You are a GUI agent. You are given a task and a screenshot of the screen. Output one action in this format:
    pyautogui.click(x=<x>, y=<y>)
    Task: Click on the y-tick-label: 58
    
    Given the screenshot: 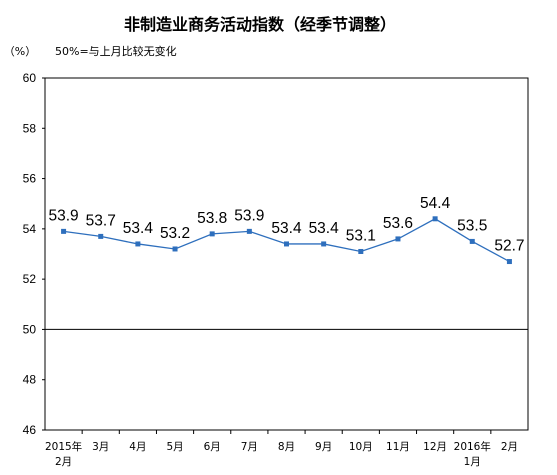 What is the action you would take?
    pyautogui.click(x=30, y=128)
    